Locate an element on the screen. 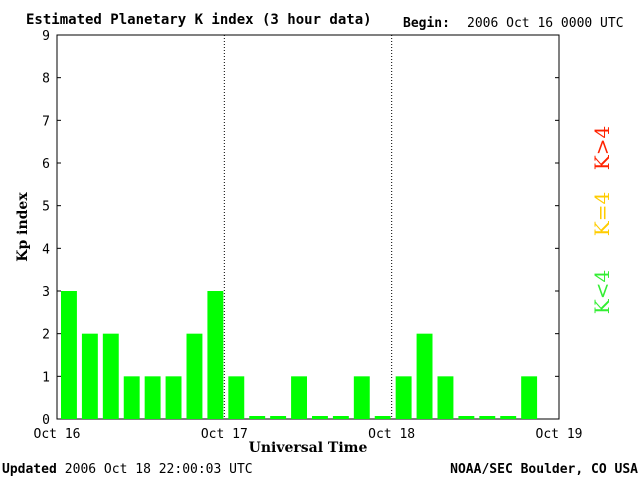  begin-value: 2006 Oct 16 0000 UTC is located at coordinates (545, 23).